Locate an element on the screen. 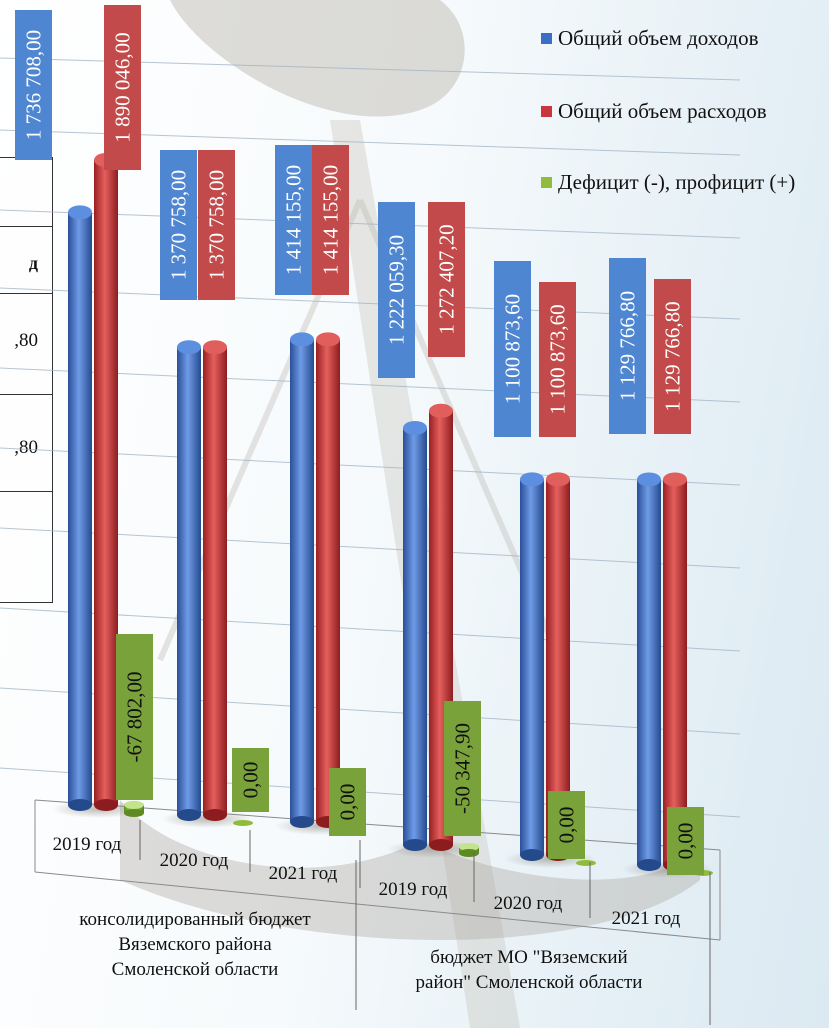 The image size is (829, 1028). legend-item-income: Общий объем доходов is located at coordinates (685, 38).